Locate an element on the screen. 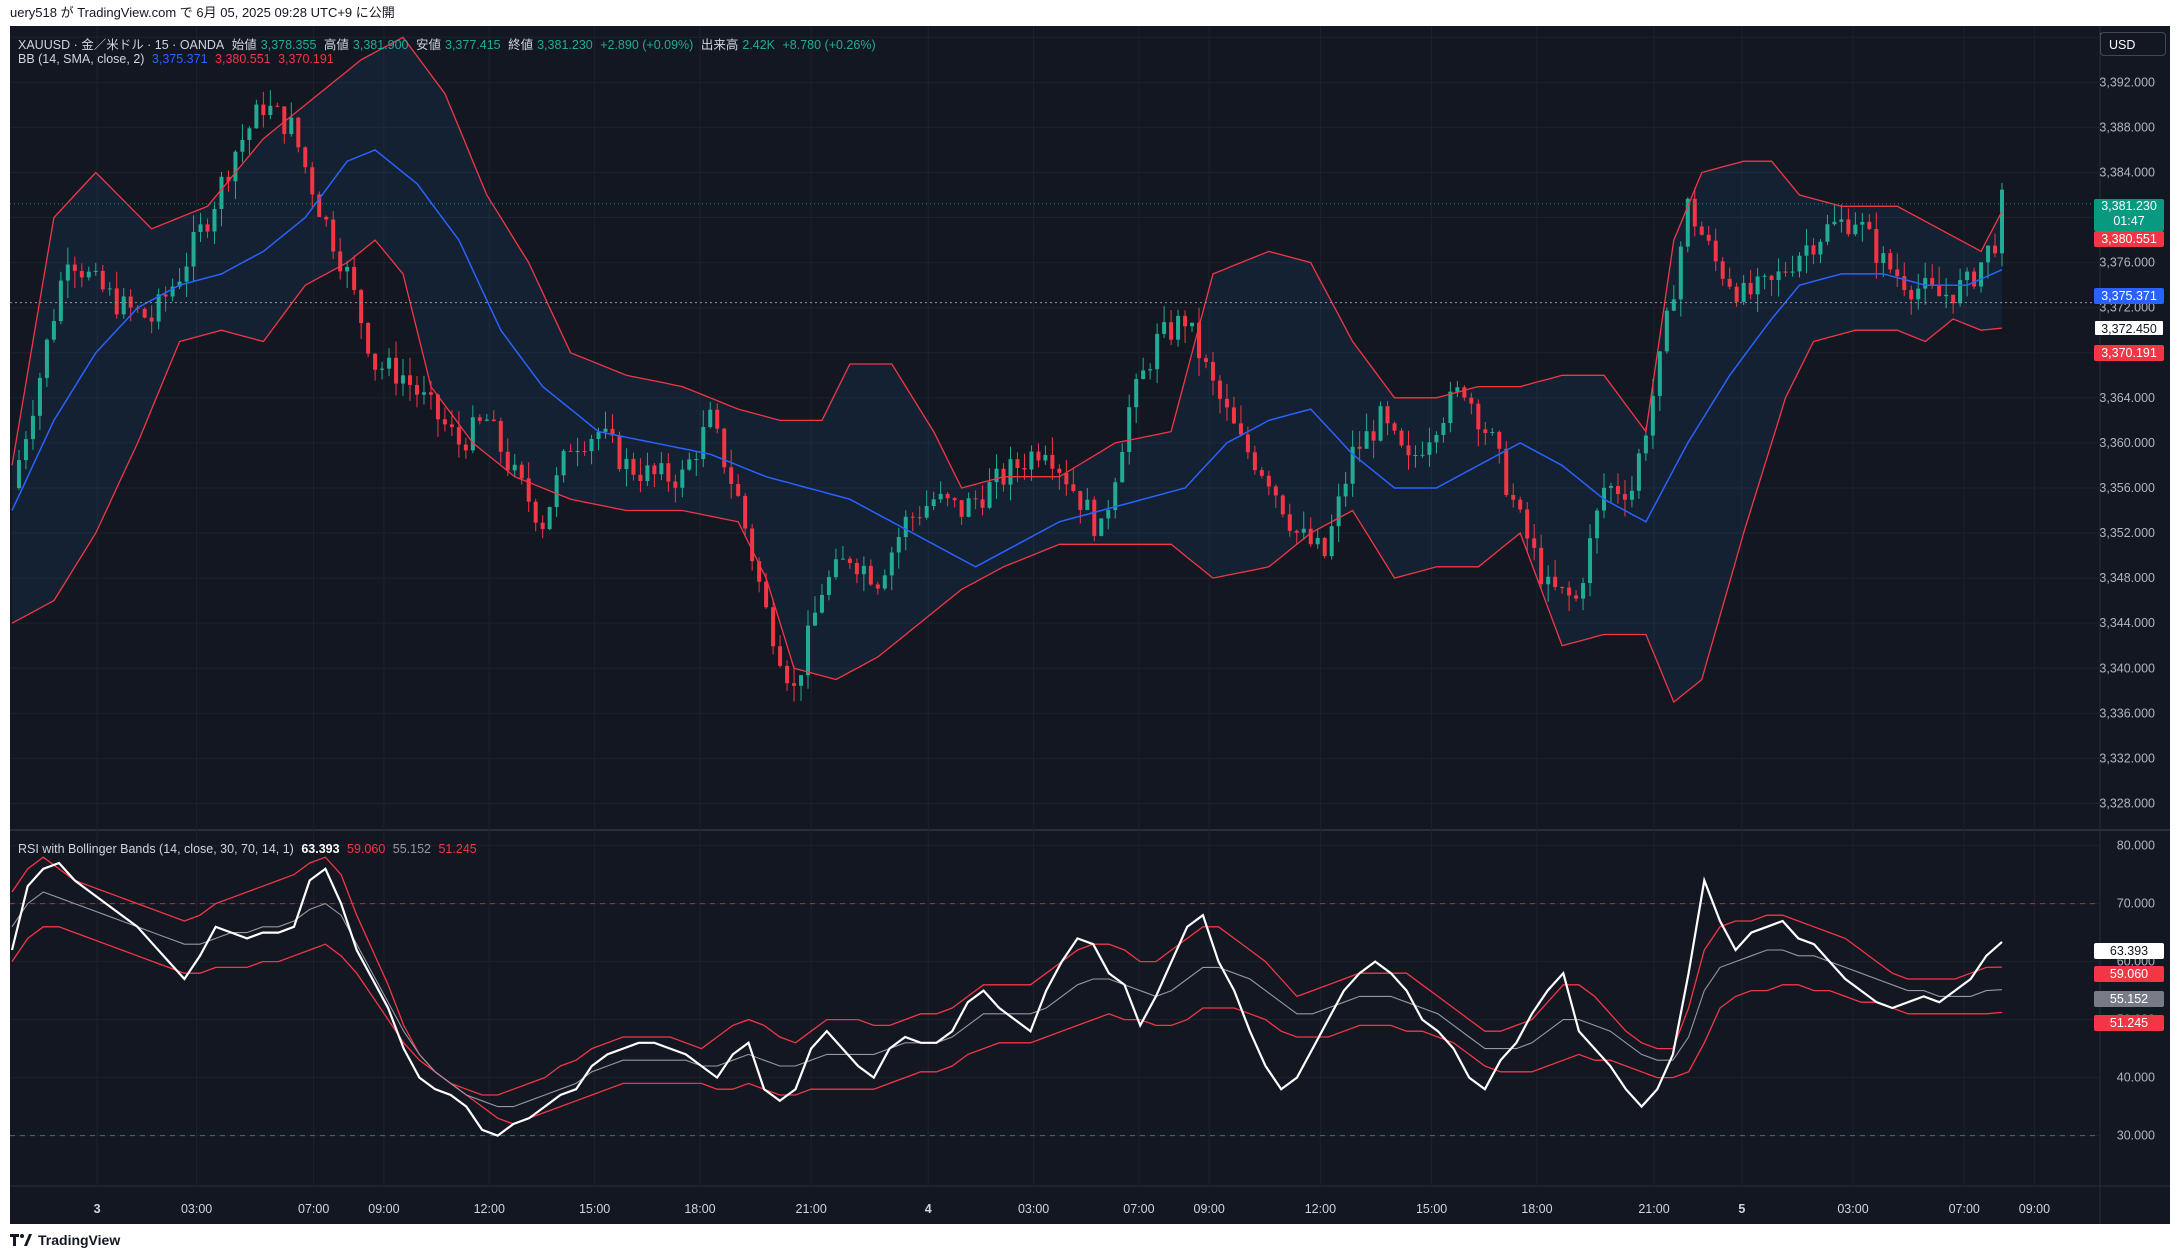 The width and height of the screenshot is (2181, 1257). price-tick-label: 3,356.000 is located at coordinates (2127, 488).